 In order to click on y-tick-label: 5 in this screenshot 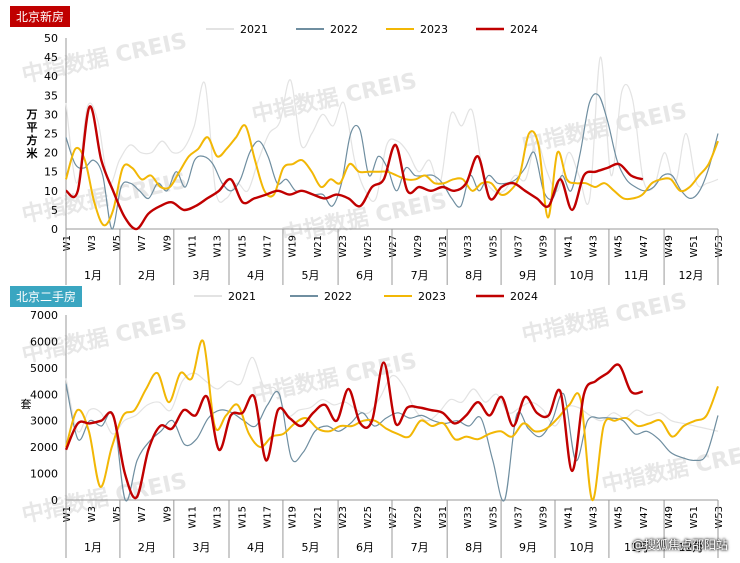, I will do `click(54, 210)`.